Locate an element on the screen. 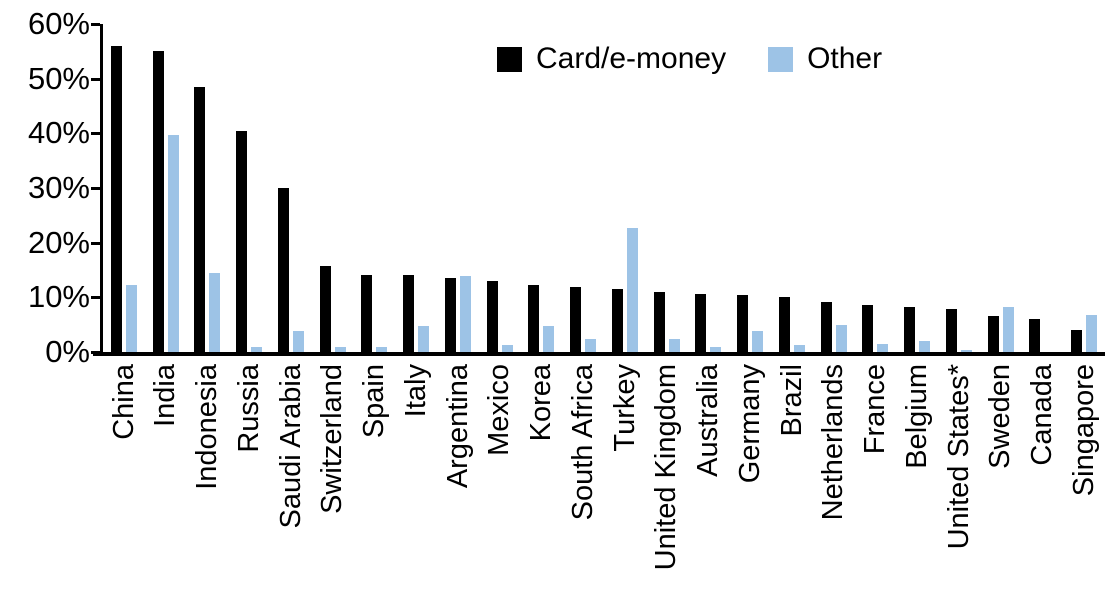 The height and width of the screenshot is (594, 1112). x-axis-label: Switzerland is located at coordinates (332, 439).